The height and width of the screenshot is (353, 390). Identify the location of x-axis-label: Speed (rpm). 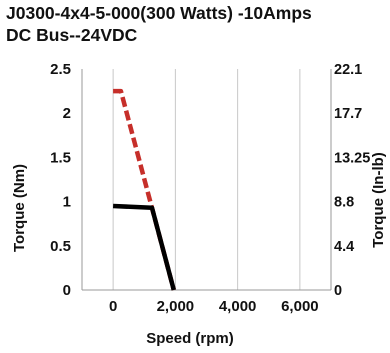
(190, 338).